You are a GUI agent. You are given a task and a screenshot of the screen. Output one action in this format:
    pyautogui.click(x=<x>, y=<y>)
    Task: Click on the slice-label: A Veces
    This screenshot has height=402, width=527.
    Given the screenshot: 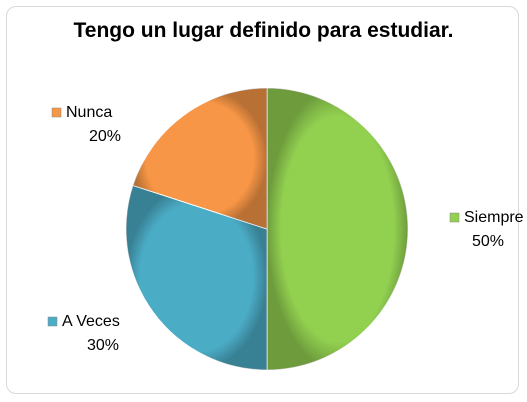 What is the action you would take?
    pyautogui.click(x=91, y=321)
    